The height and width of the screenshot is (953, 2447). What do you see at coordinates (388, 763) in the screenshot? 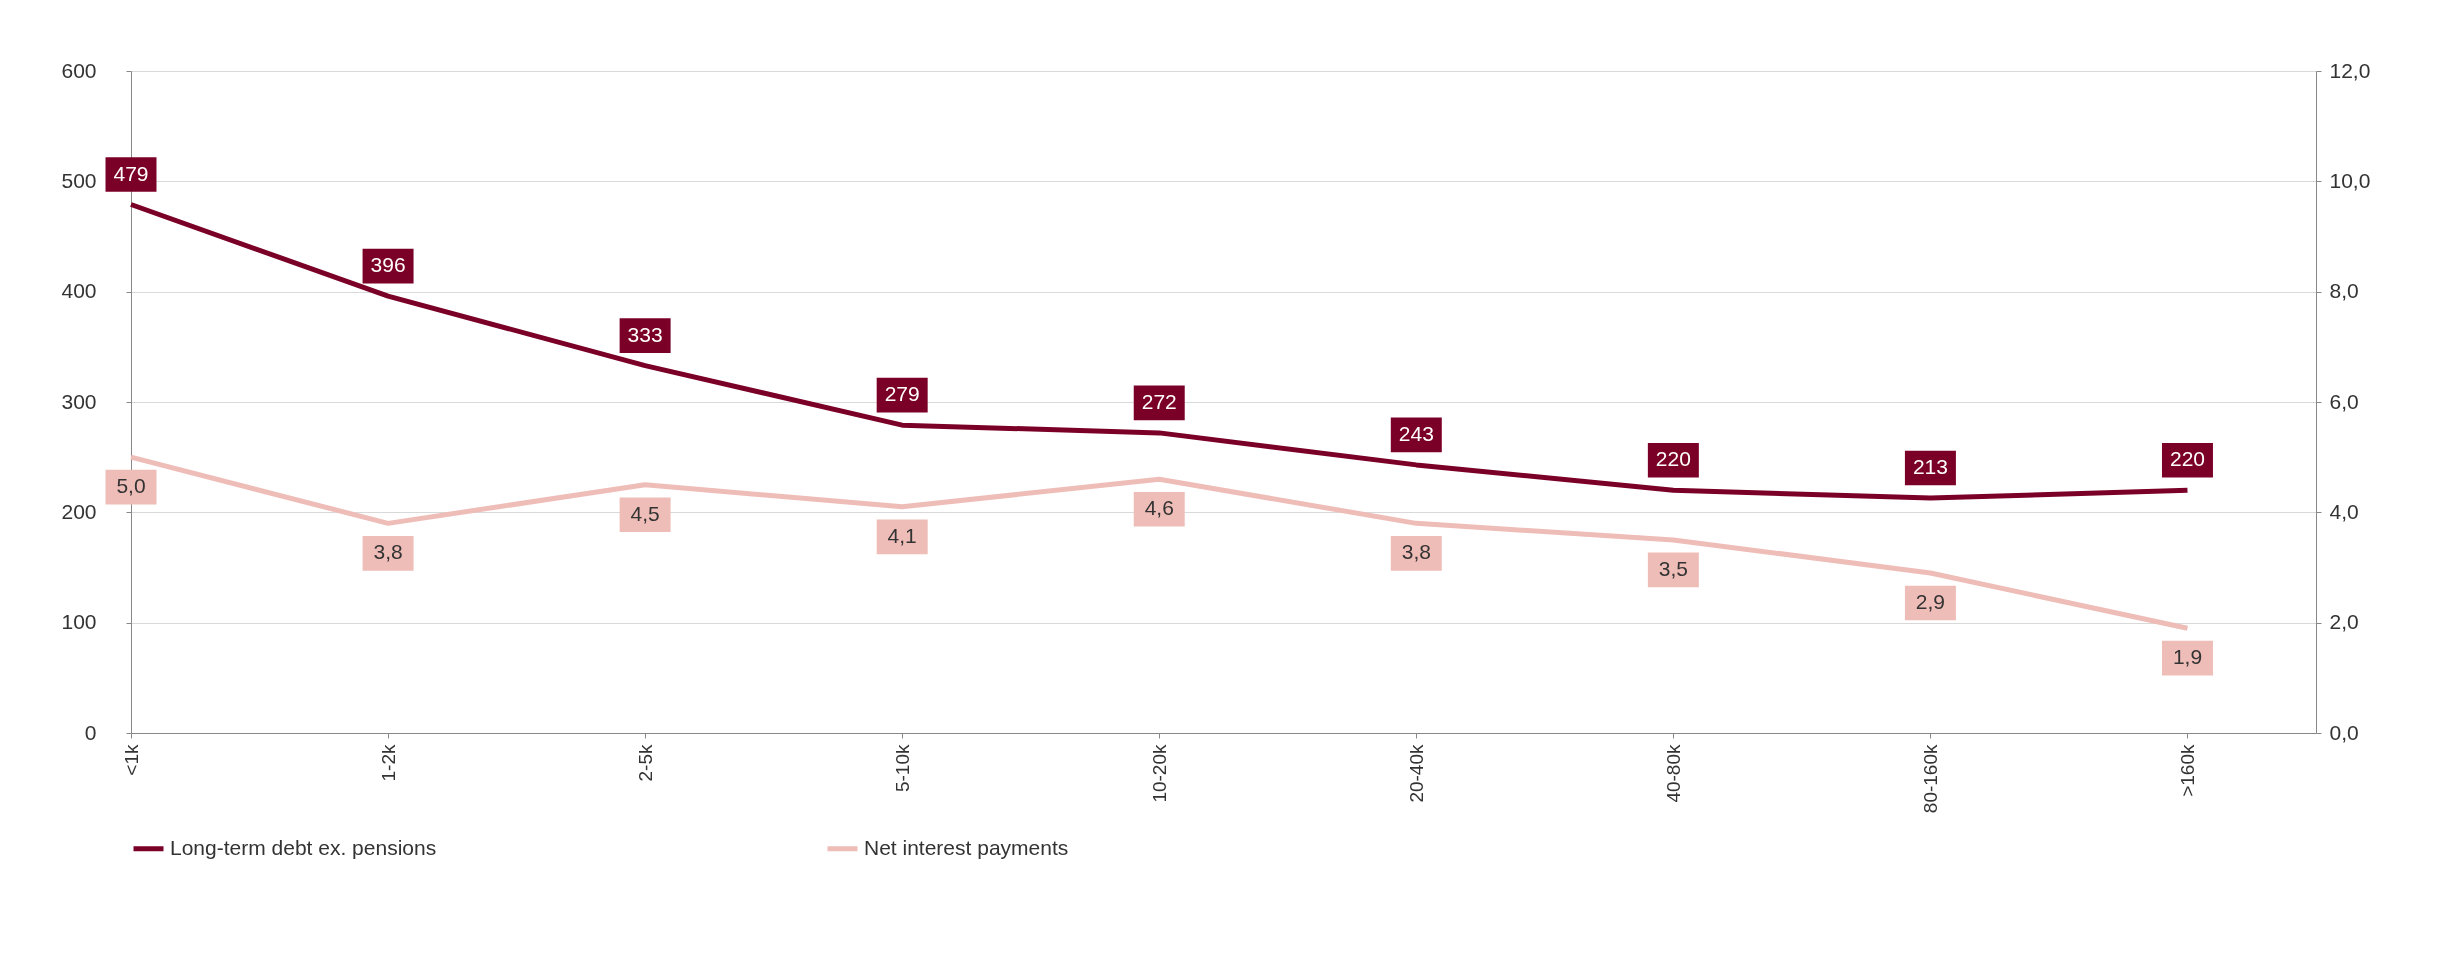
I see `x-tick-label: 1-2k` at bounding box center [388, 763].